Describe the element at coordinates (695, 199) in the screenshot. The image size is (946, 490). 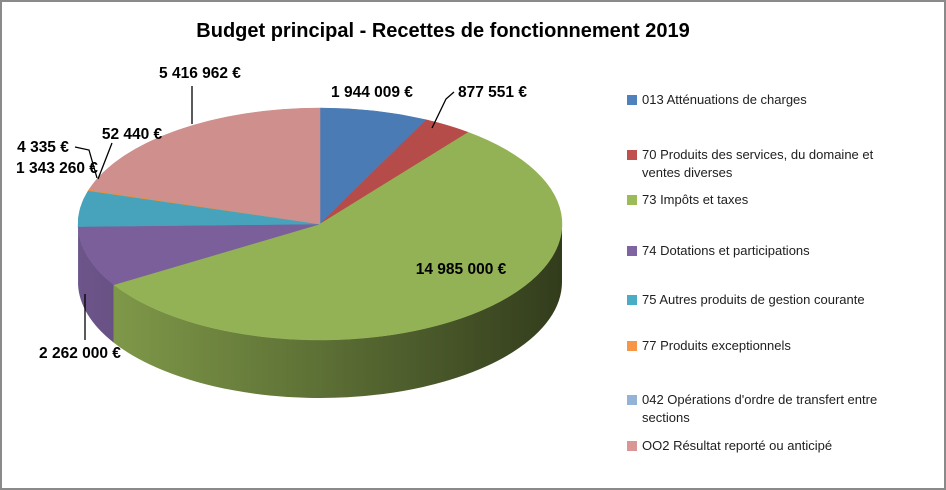
I see `legend-item-label: 73 Impôts et taxes` at that location.